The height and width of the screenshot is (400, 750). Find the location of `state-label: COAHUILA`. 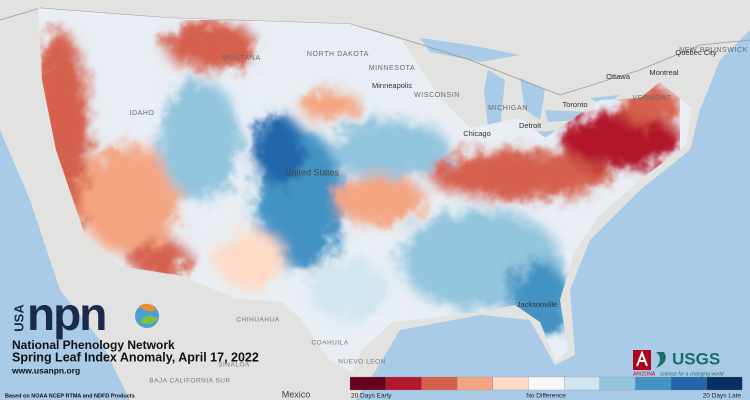

state-label: COAHUILA is located at coordinates (329, 343).